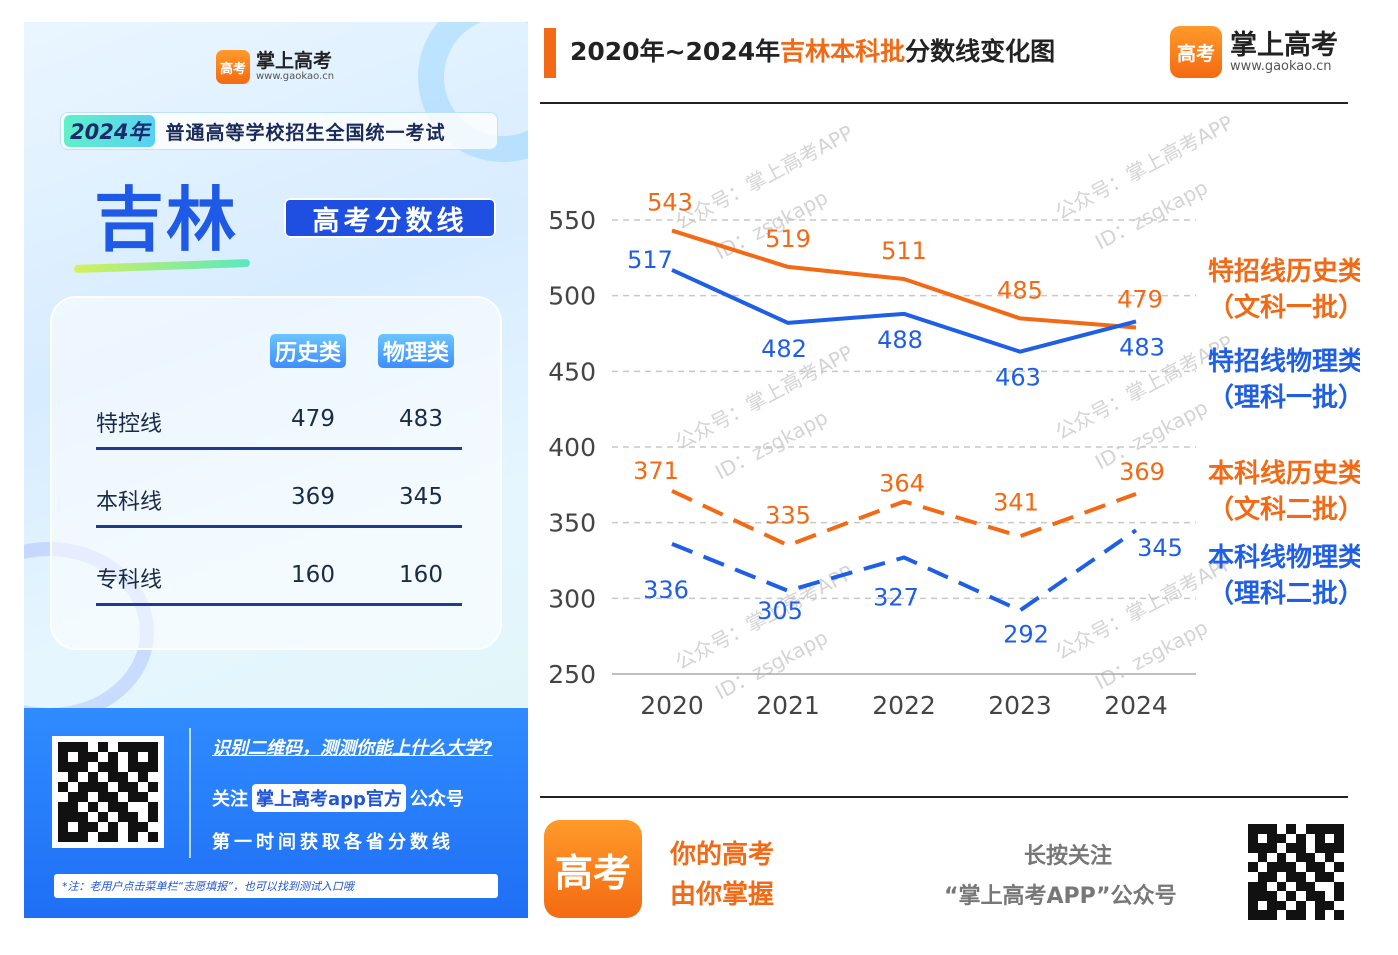 The width and height of the screenshot is (1398, 955). I want to click on data-label: 482, so click(784, 349).